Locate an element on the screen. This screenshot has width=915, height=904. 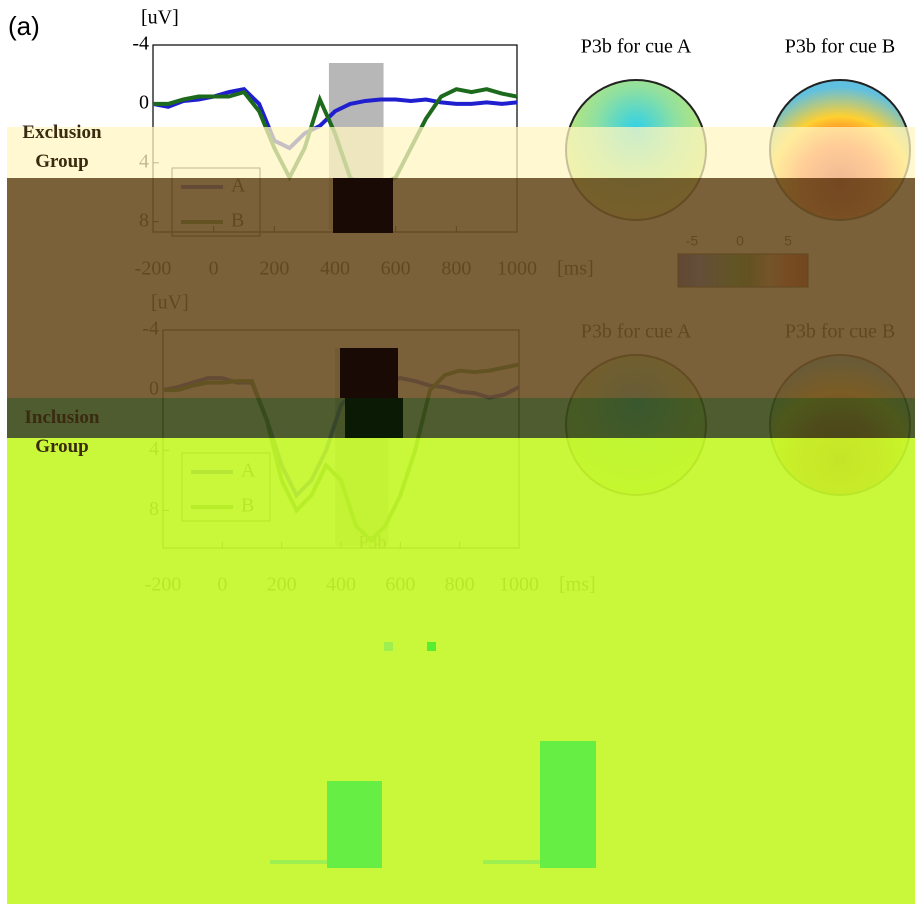
panel-label: (a) is located at coordinates (24, 26).